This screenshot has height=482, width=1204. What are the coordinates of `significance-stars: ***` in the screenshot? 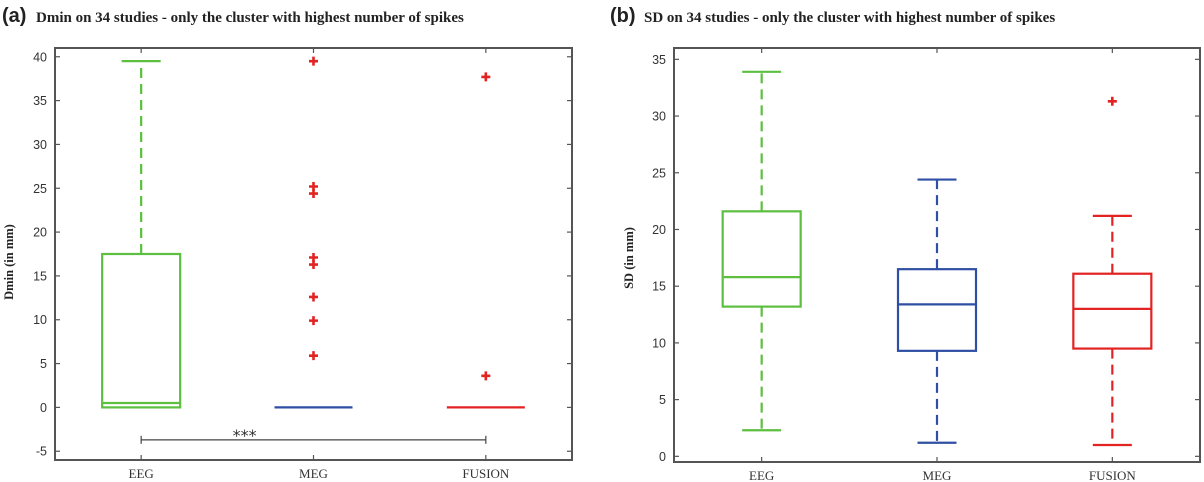 It's located at (245, 435).